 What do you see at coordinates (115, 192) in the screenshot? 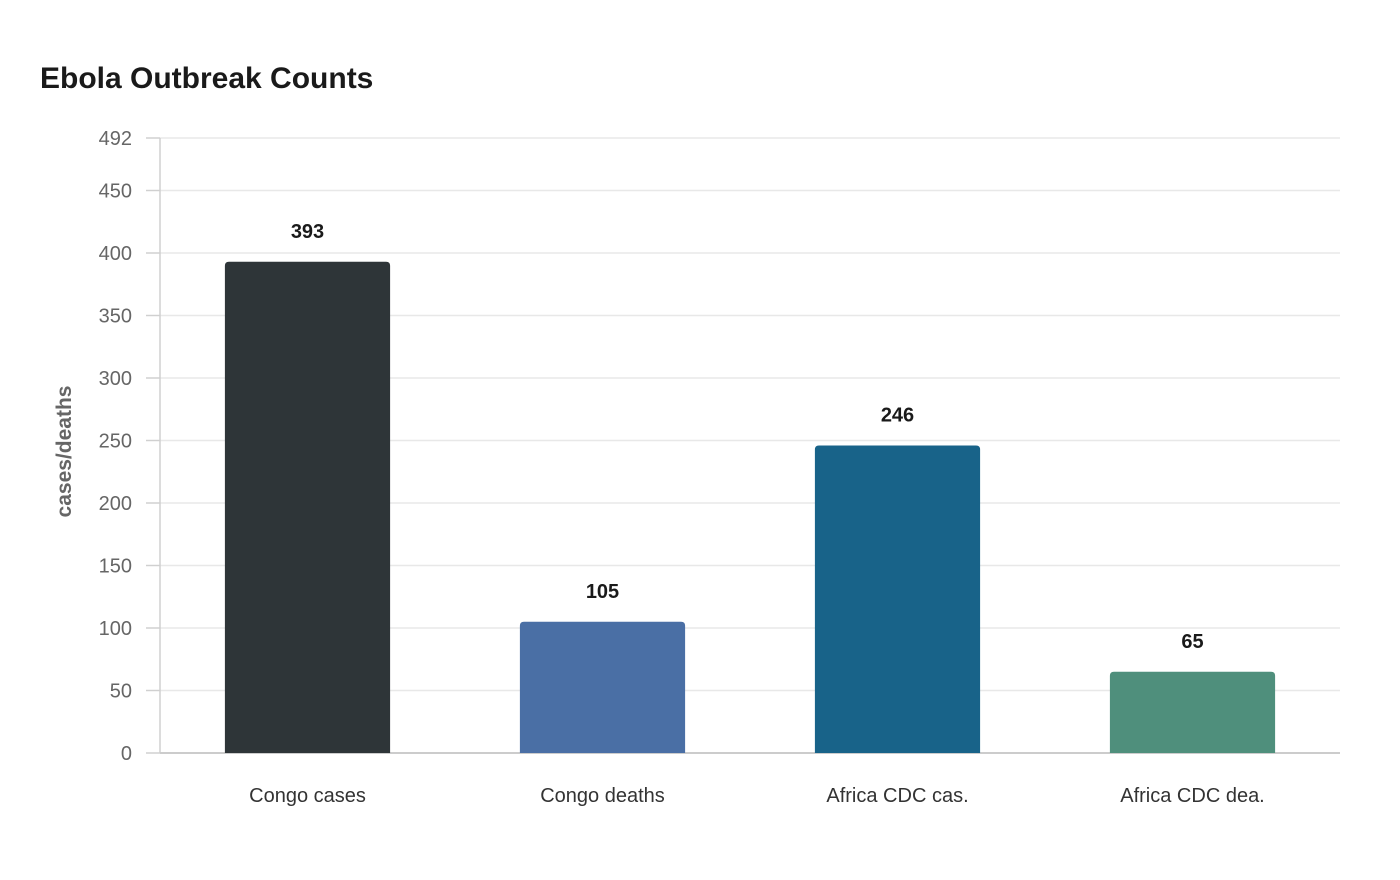
I see `y-tick-label: 450` at bounding box center [115, 192].